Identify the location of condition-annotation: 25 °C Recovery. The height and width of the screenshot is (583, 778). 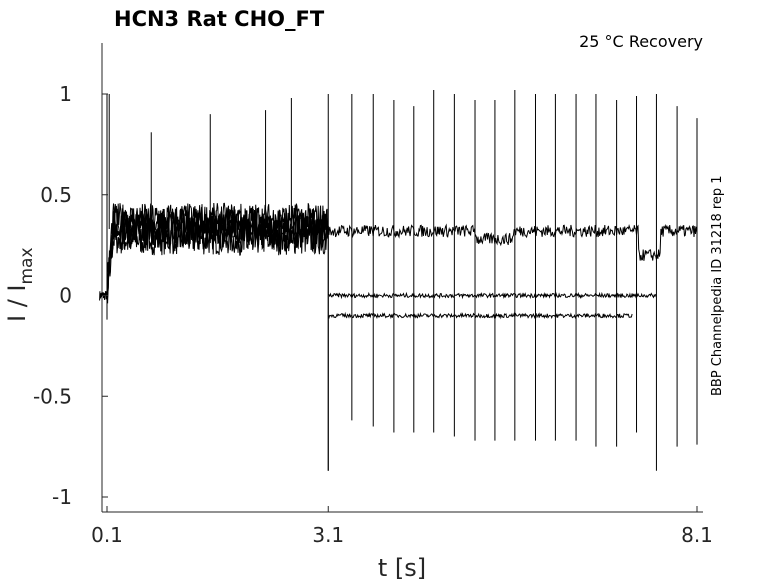
(641, 41).